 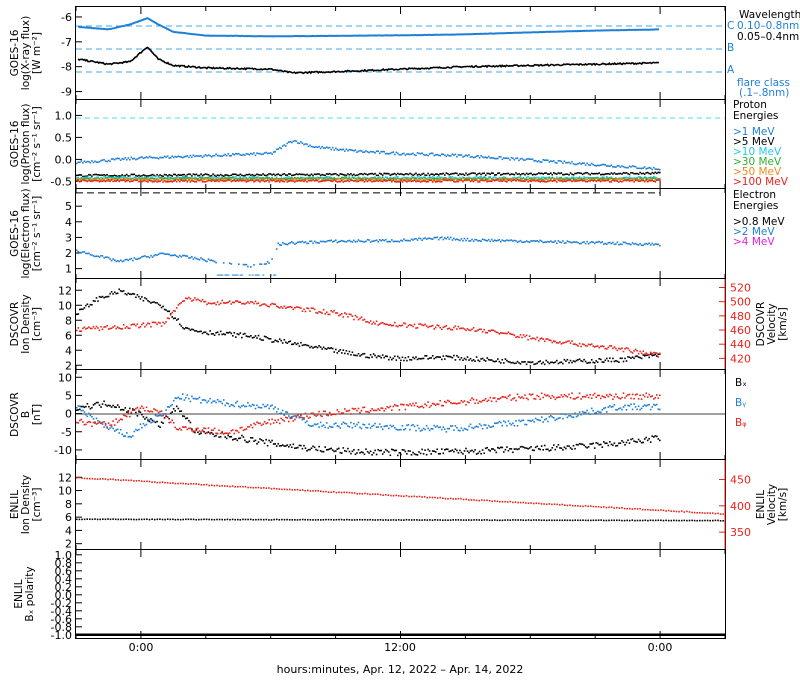 I want to click on enlil_plasma-point, so click(x=253, y=520).